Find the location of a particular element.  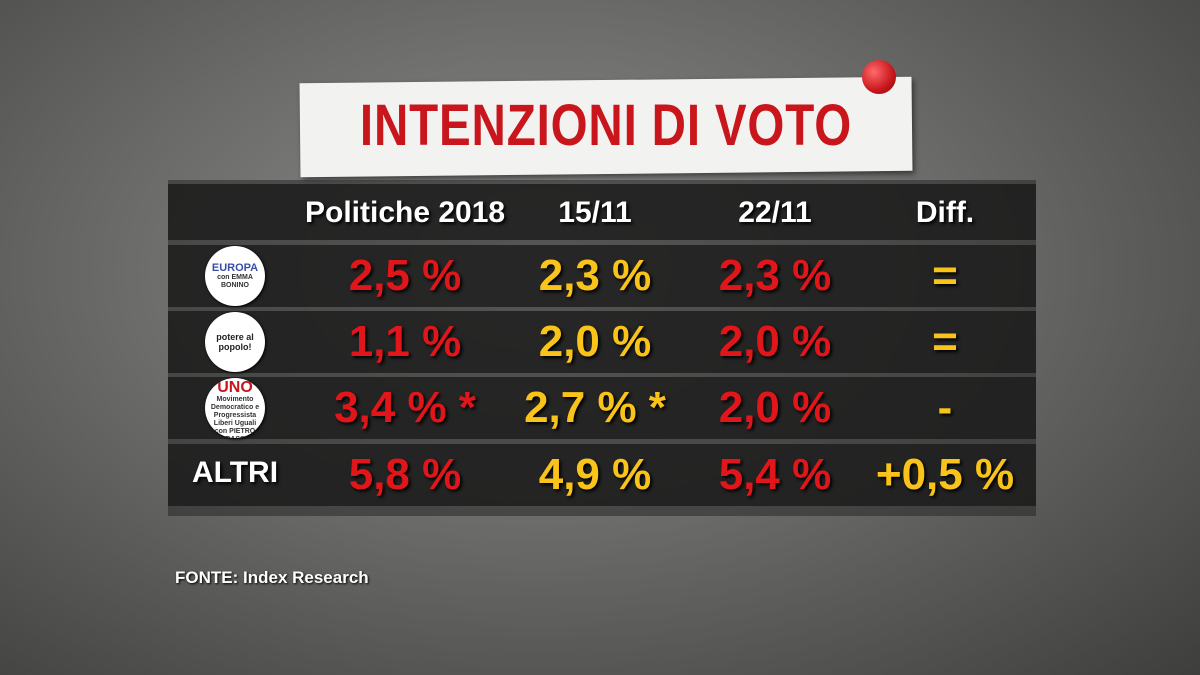

logo-text: articolo is located at coordinates (235, 379).